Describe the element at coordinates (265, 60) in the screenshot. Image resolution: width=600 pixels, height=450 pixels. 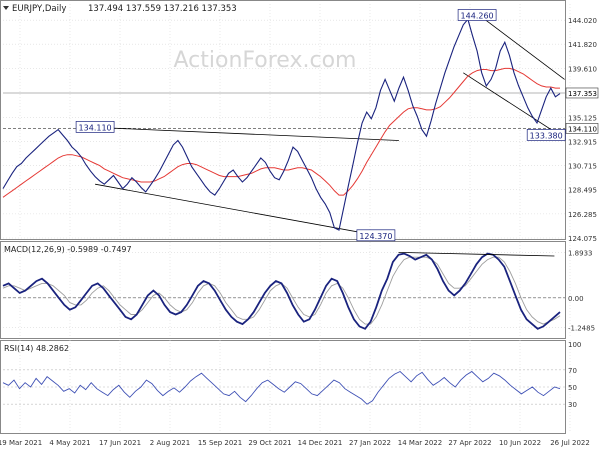
I see `watermark: ActionForex.com` at that location.